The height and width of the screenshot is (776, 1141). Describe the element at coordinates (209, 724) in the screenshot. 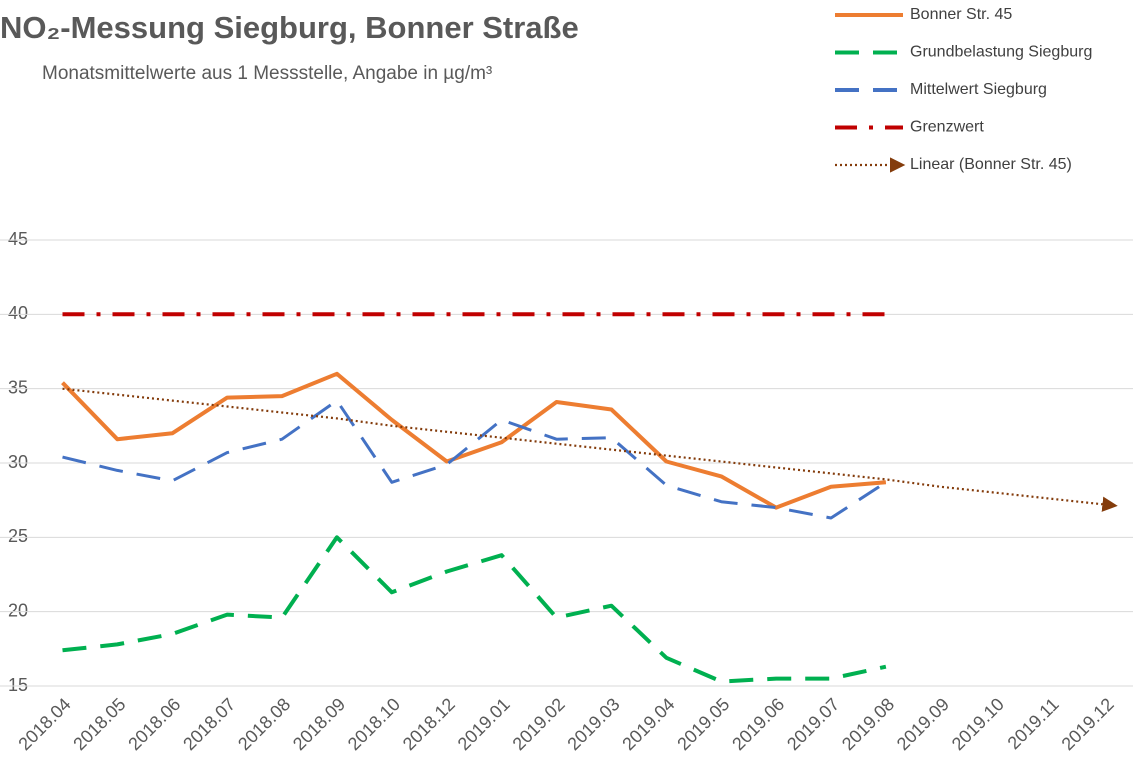

I see `x-tick-label: 2018.07` at that location.